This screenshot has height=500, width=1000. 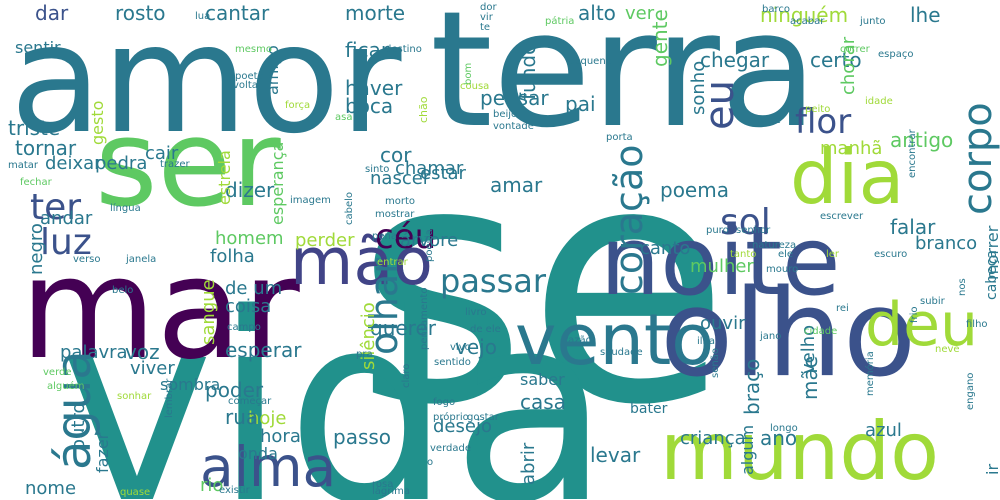 What do you see at coordinates (842, 308) in the screenshot?
I see `word-161: rei` at bounding box center [842, 308].